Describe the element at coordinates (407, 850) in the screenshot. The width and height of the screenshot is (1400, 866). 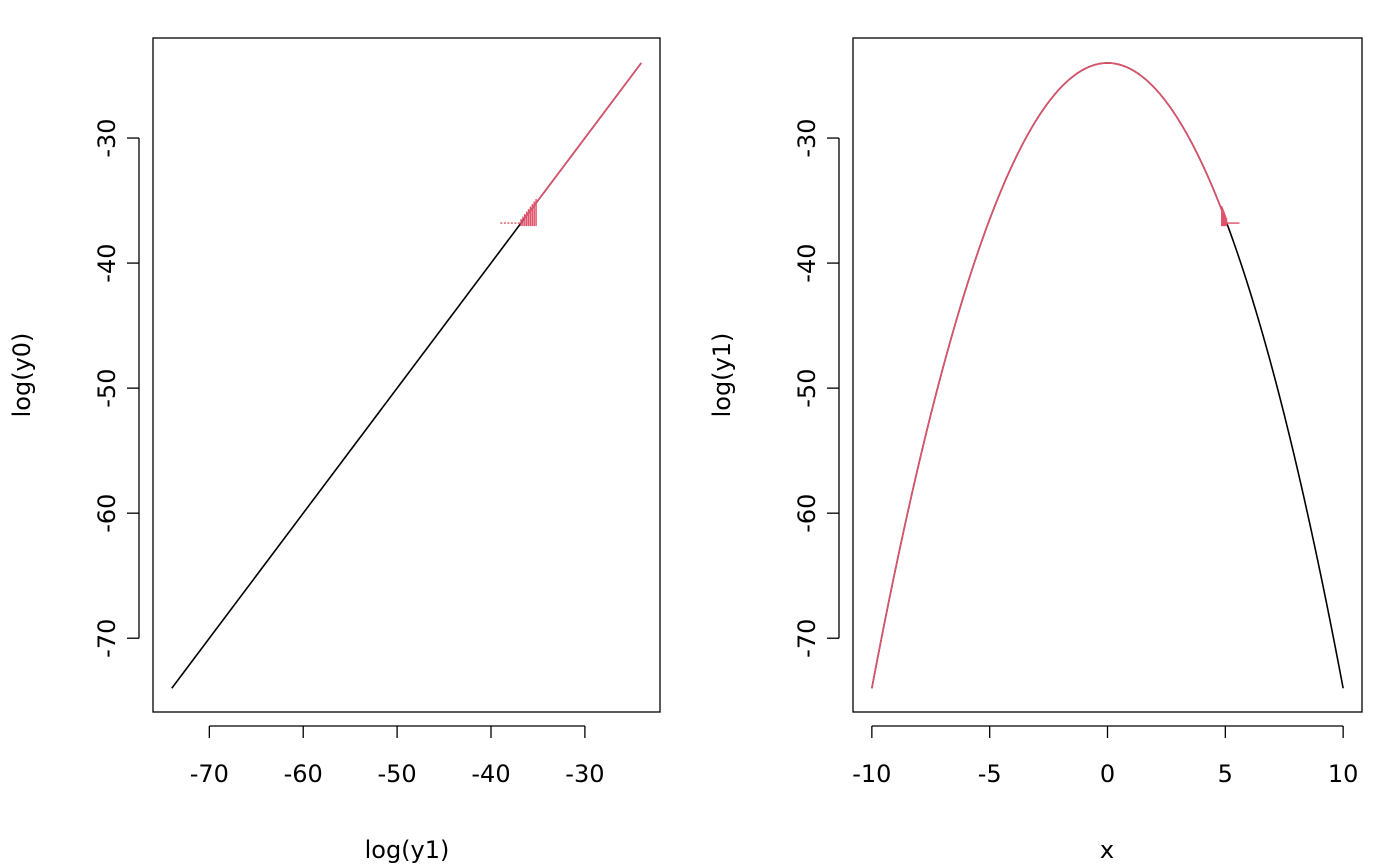
I see `x-axis-title-left: log(y1)` at that location.